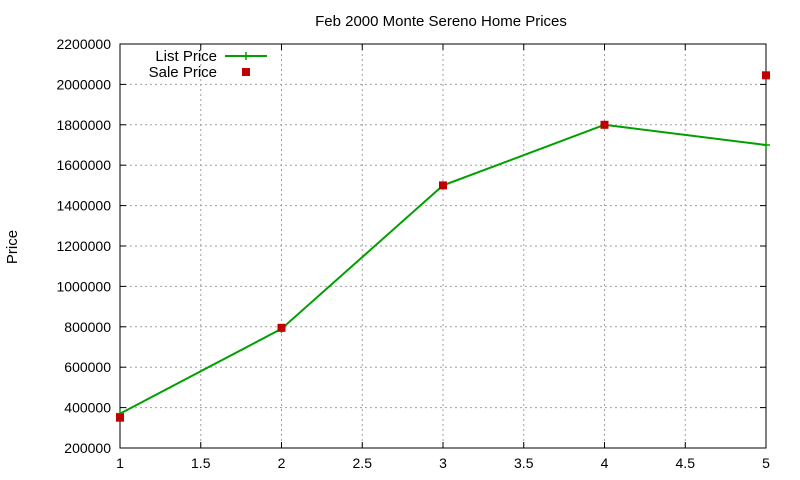 The width and height of the screenshot is (800, 480). Describe the element at coordinates (282, 463) in the screenshot. I see `x-tick-label: 2` at that location.